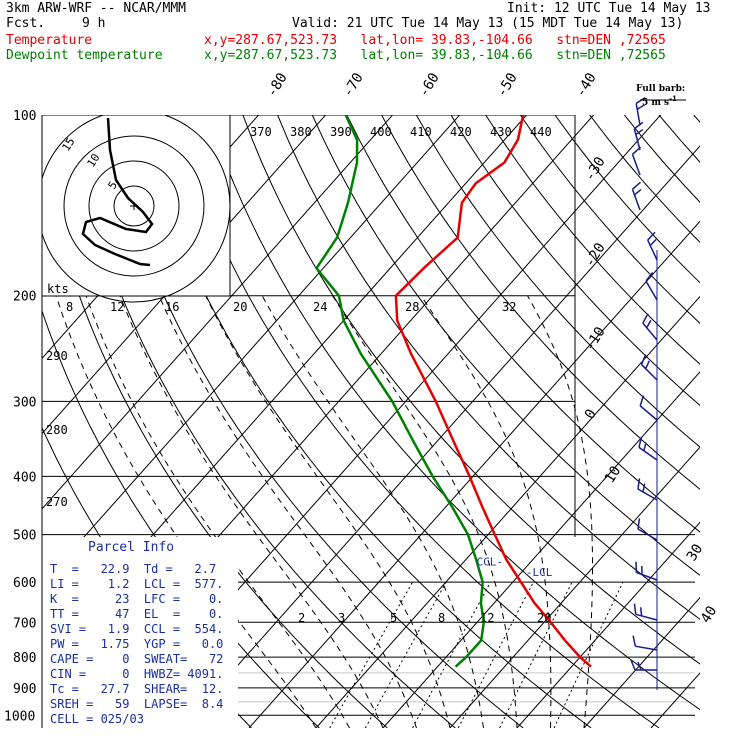 The image size is (740, 740). I want to click on pressure-tick-label: 500, so click(24, 536).